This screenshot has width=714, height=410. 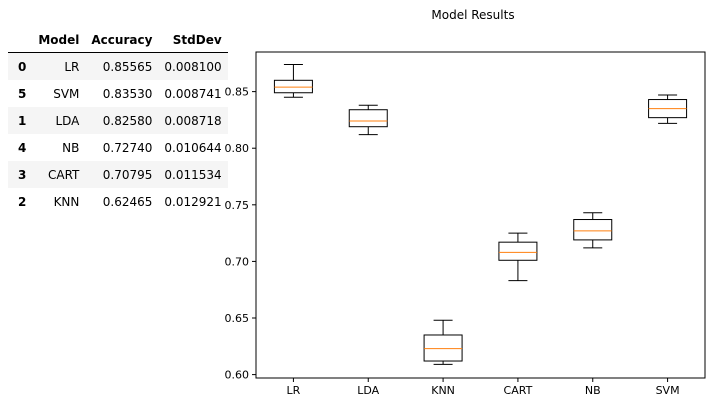 I want to click on row-index: 0, so click(x=20, y=66).